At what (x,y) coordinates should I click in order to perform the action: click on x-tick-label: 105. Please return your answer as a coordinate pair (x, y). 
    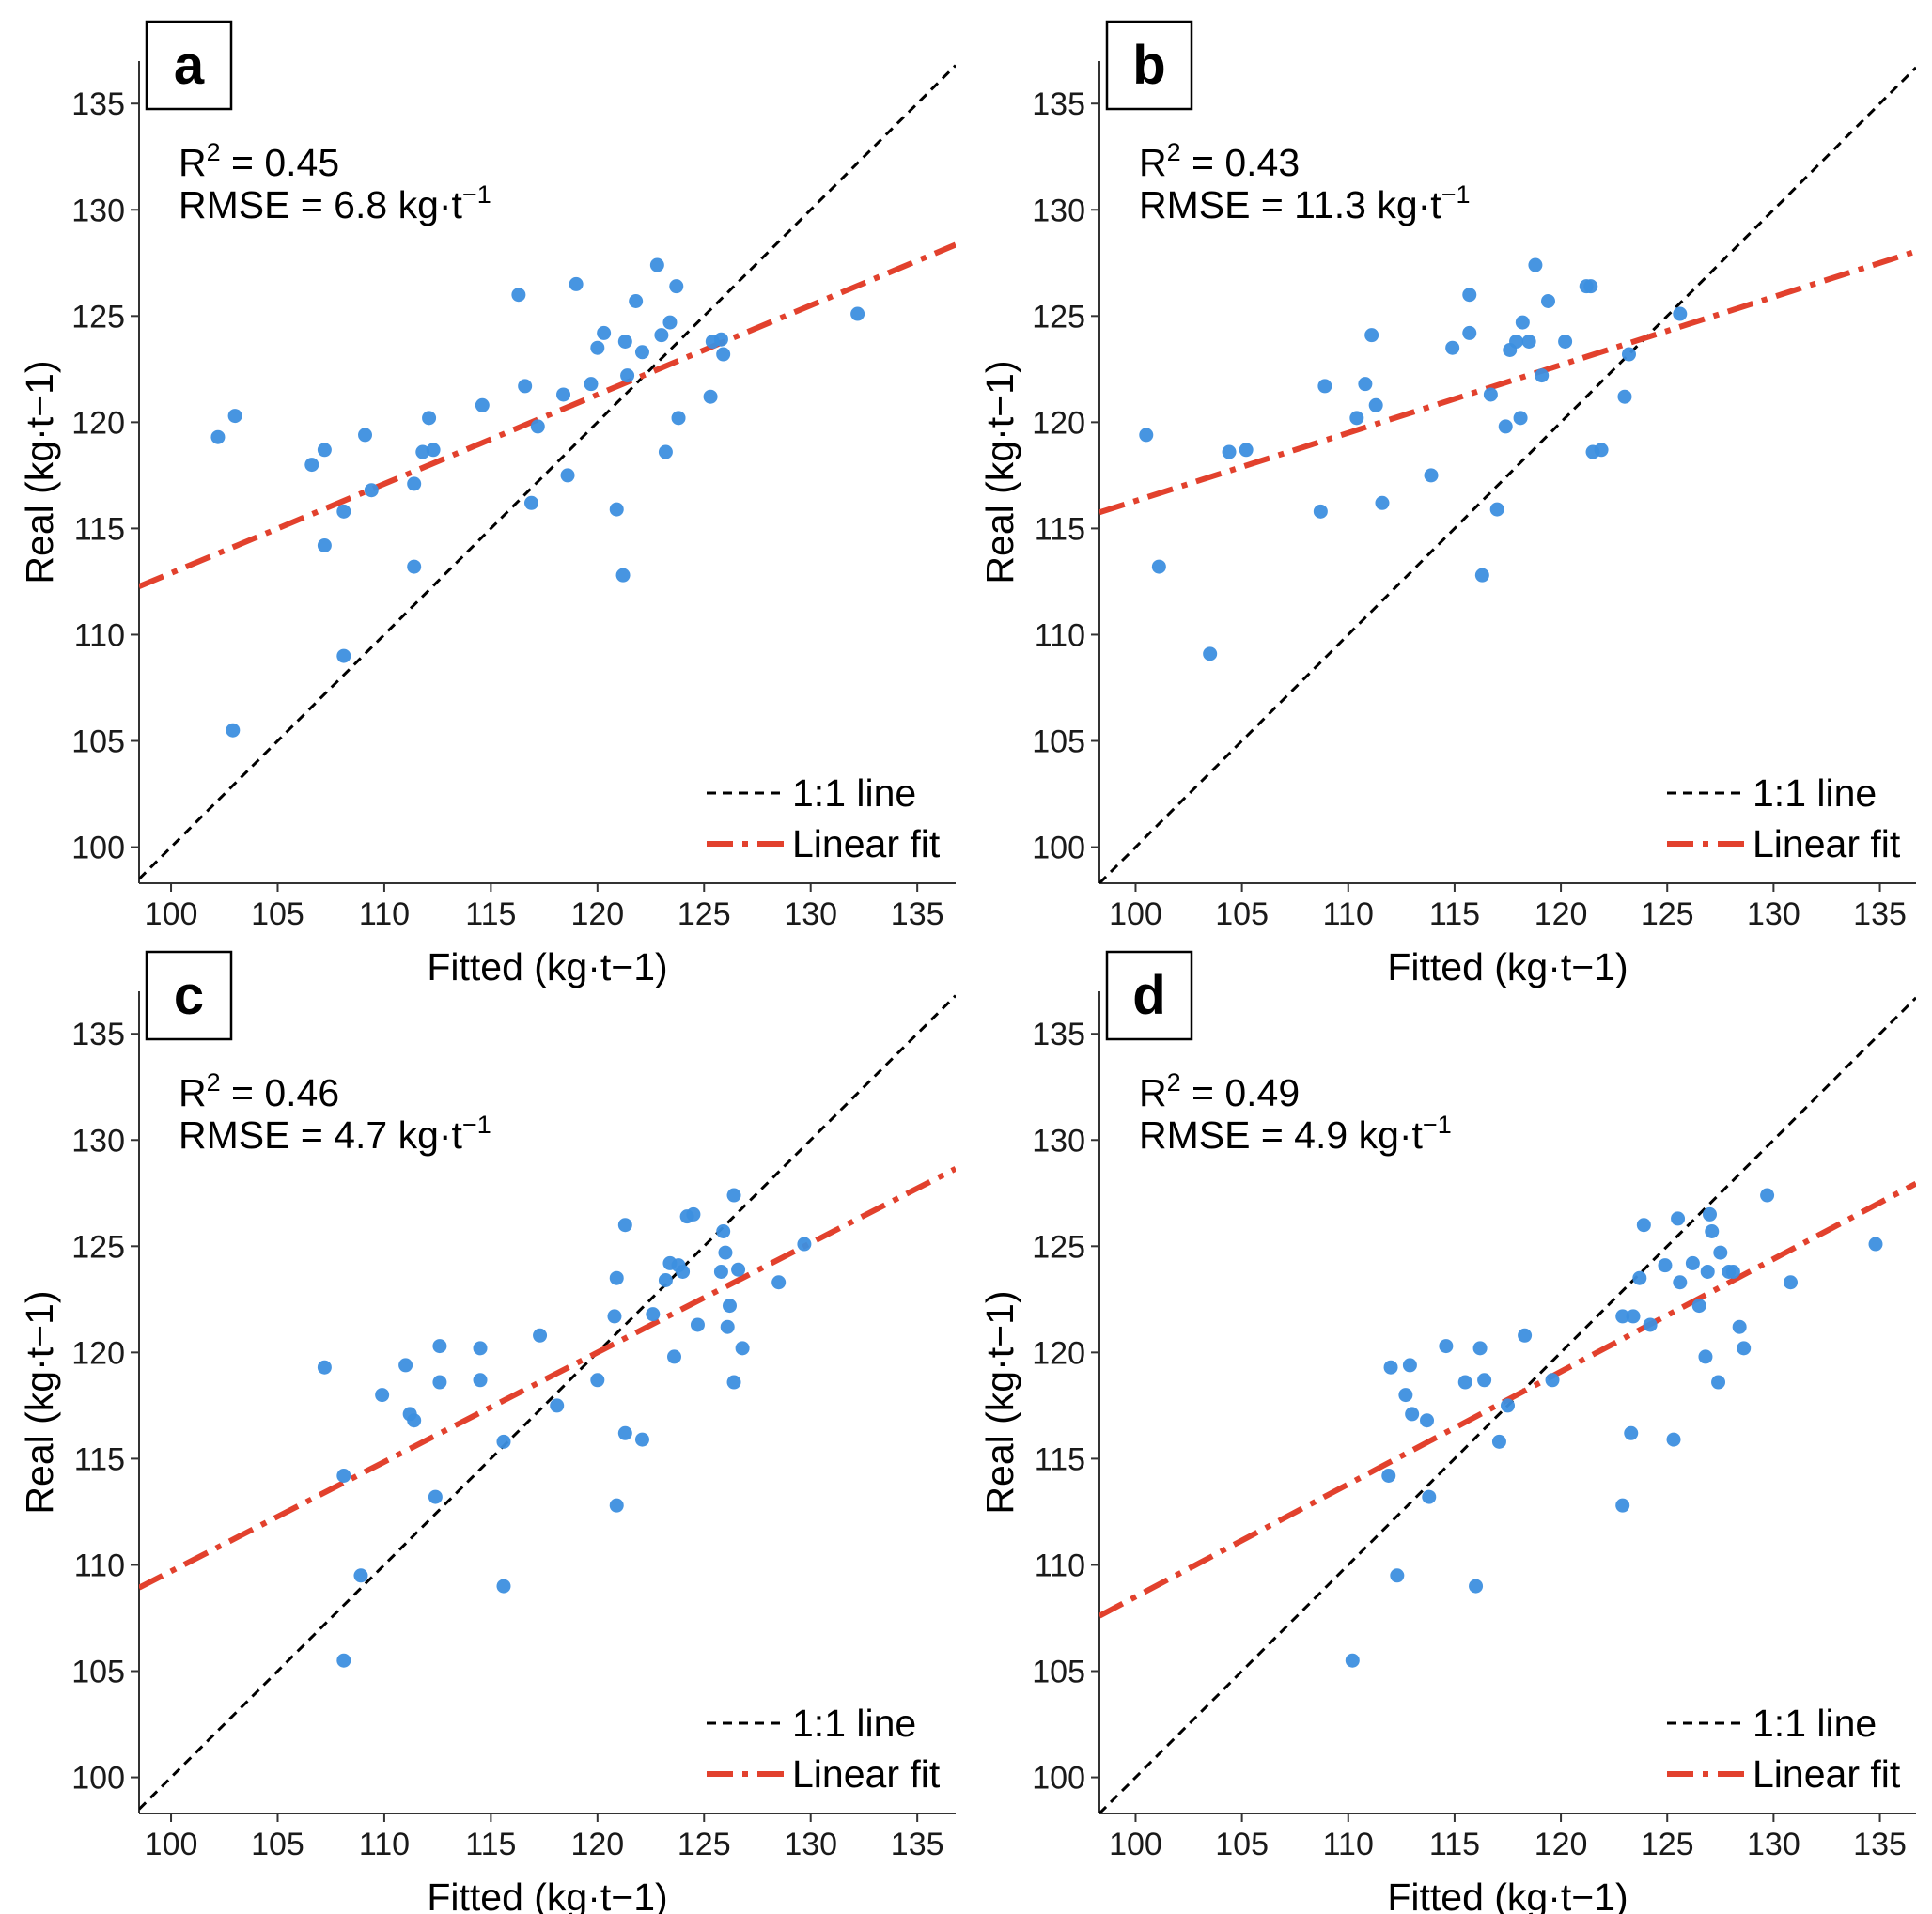
    Looking at the image, I should click on (1242, 914).